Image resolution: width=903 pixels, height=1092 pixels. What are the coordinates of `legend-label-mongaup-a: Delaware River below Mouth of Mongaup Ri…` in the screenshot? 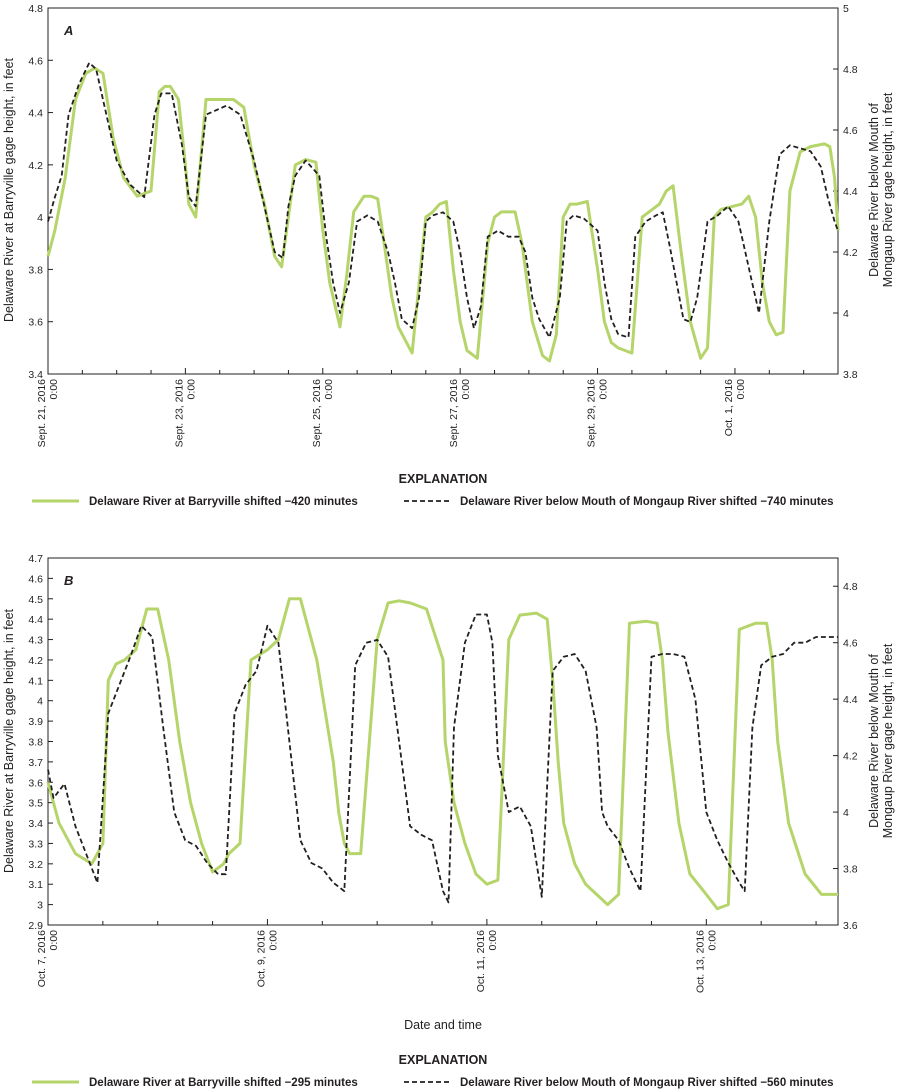 It's located at (647, 502).